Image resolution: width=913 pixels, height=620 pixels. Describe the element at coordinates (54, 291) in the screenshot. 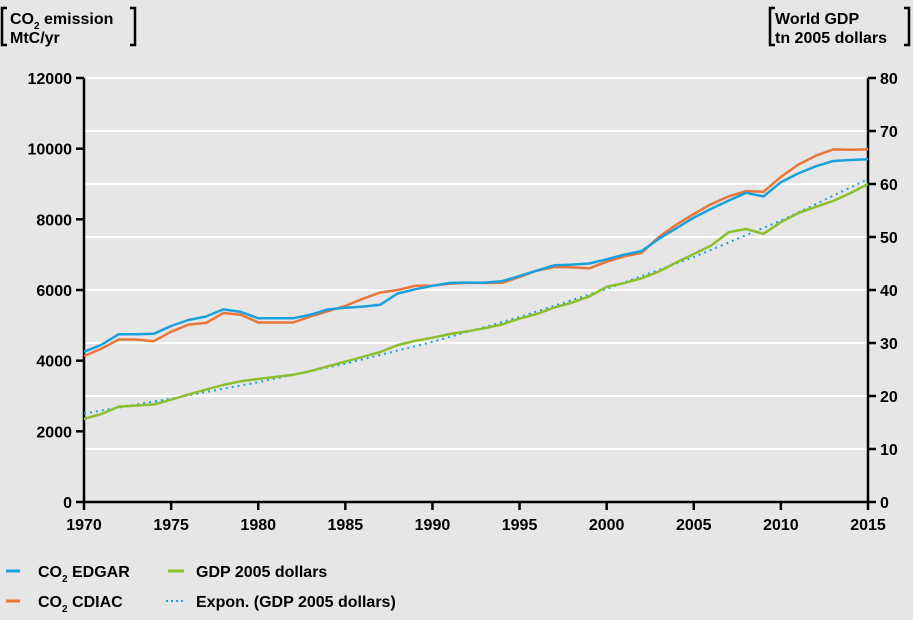

I see `left-tick-label: 6000` at that location.